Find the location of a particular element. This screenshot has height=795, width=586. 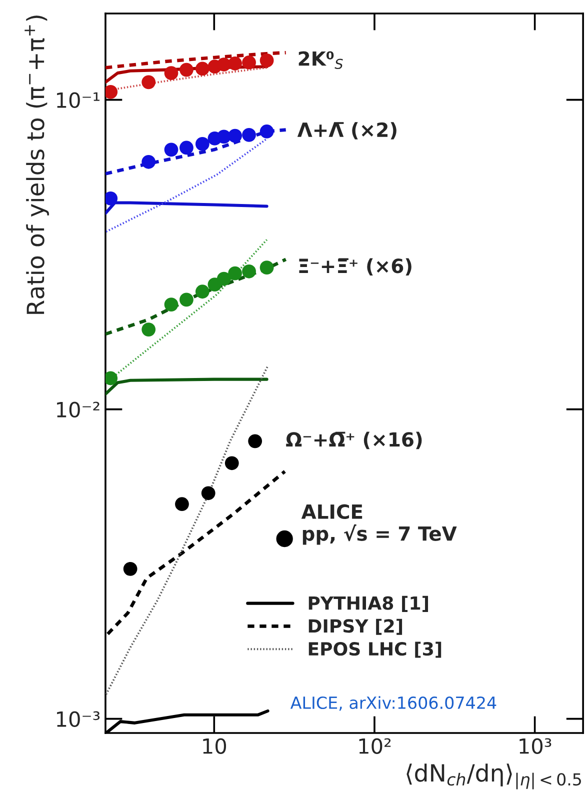

annotation: ALICE pp, √s = 7 TeV is located at coordinates (379, 524).